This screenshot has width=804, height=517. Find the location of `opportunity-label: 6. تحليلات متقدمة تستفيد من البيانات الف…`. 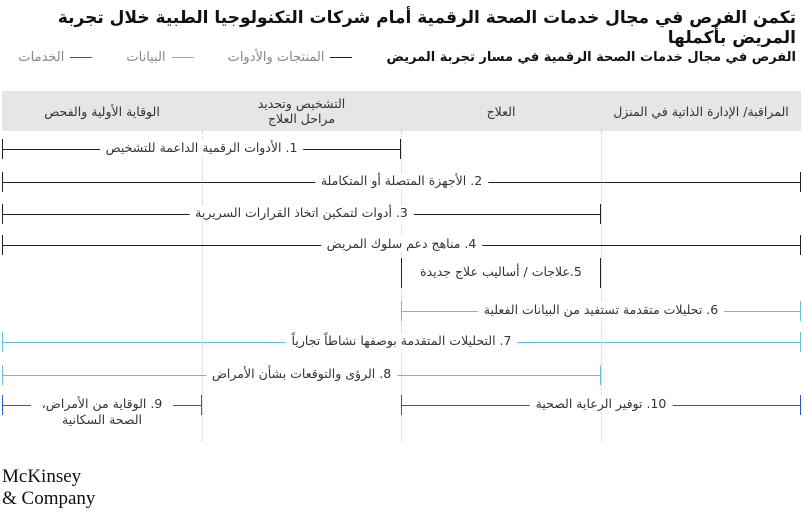

opportunity-label: 6. تحليلات متقدمة تستفيد من البيانات الف… is located at coordinates (601, 310).